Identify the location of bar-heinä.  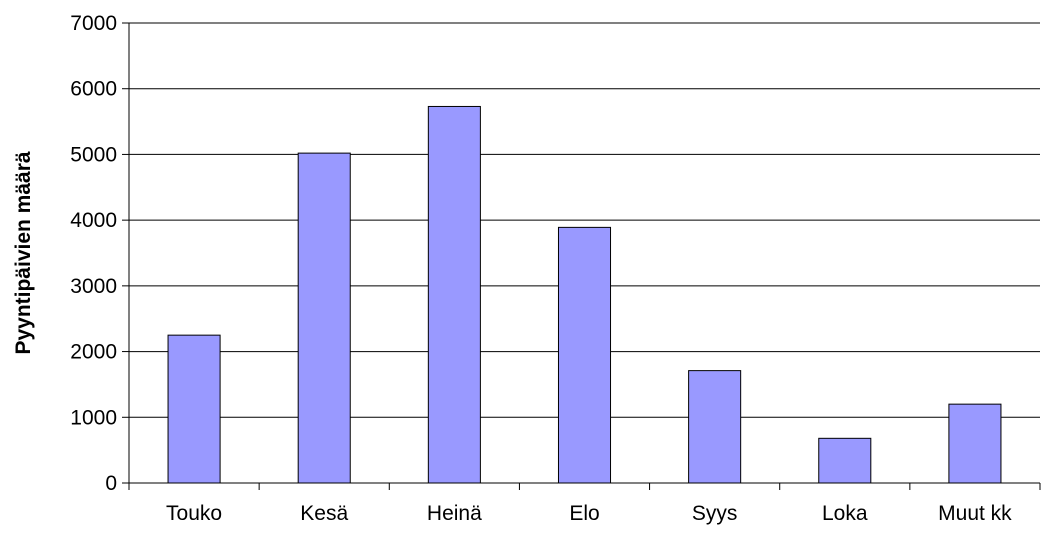
(454, 294).